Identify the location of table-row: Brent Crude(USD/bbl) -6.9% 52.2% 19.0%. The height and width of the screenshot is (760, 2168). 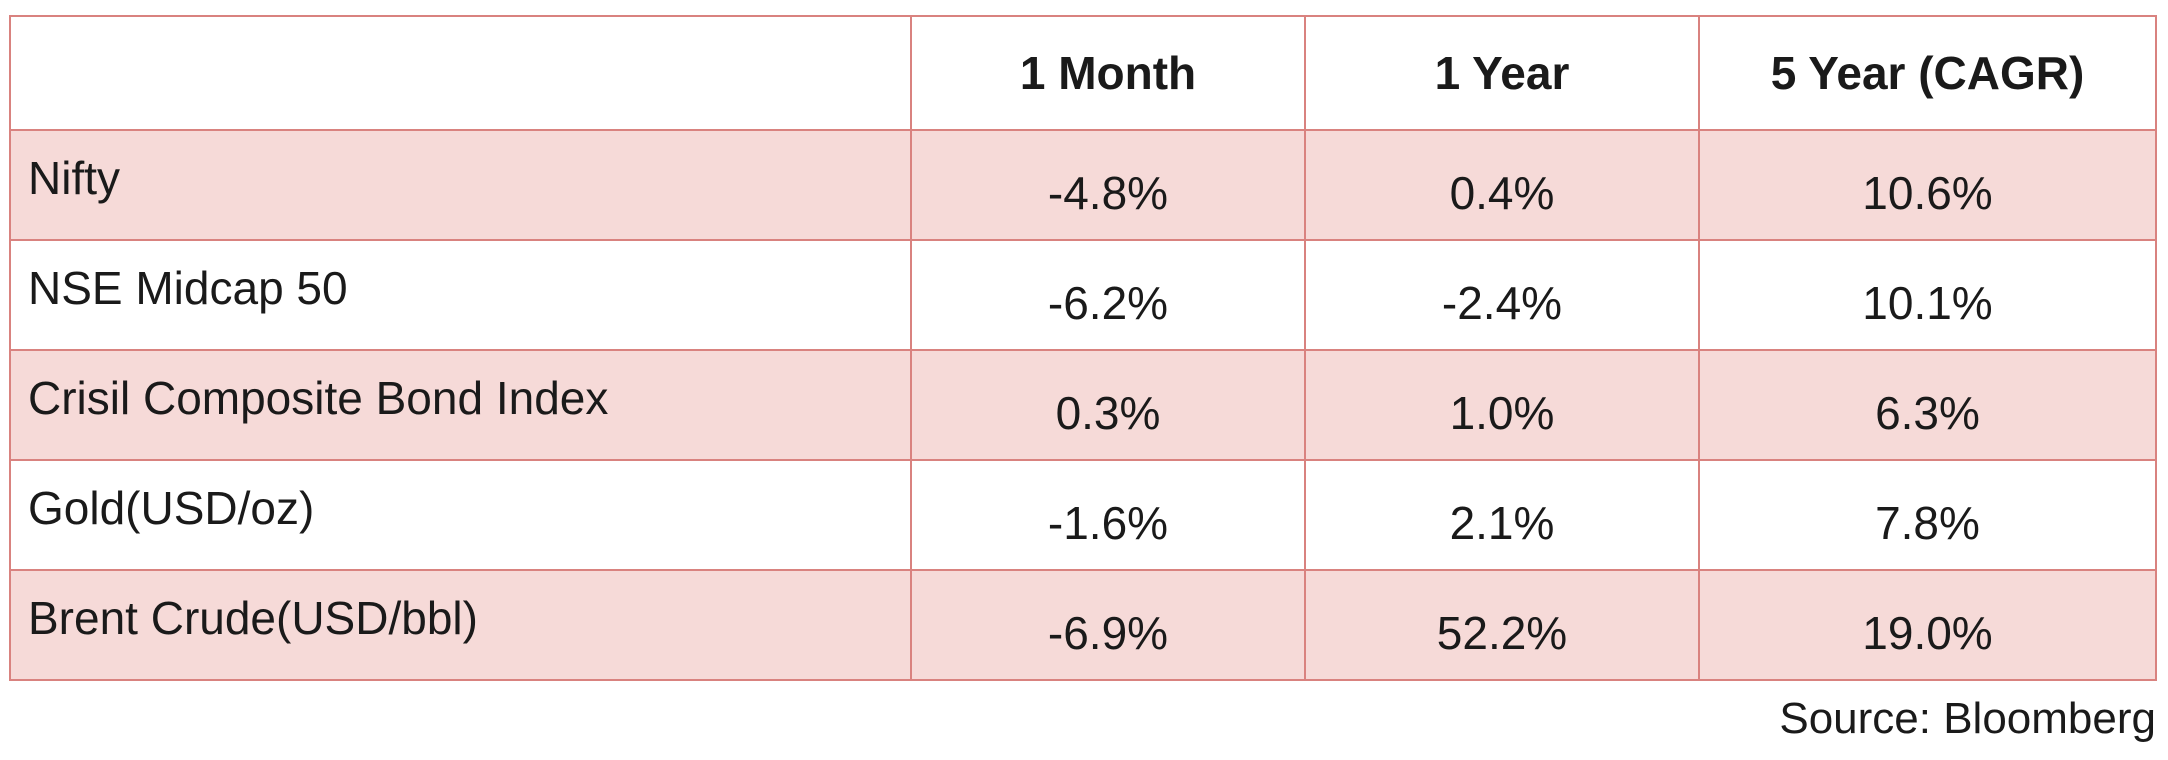
(1083, 625).